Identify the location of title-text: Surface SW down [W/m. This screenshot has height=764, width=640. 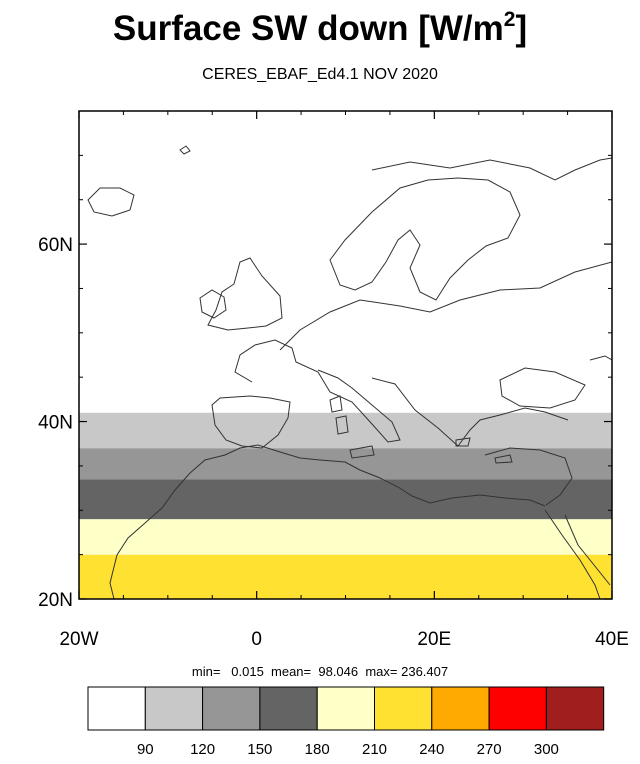
(308, 28).